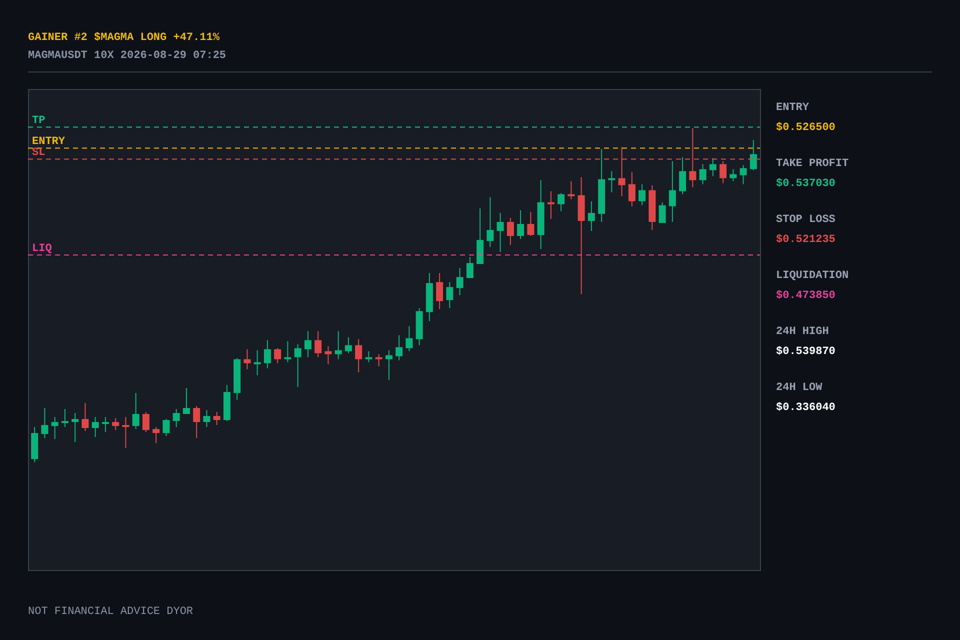 The image size is (960, 640). I want to click on ref-line-label: TP, so click(39, 121).